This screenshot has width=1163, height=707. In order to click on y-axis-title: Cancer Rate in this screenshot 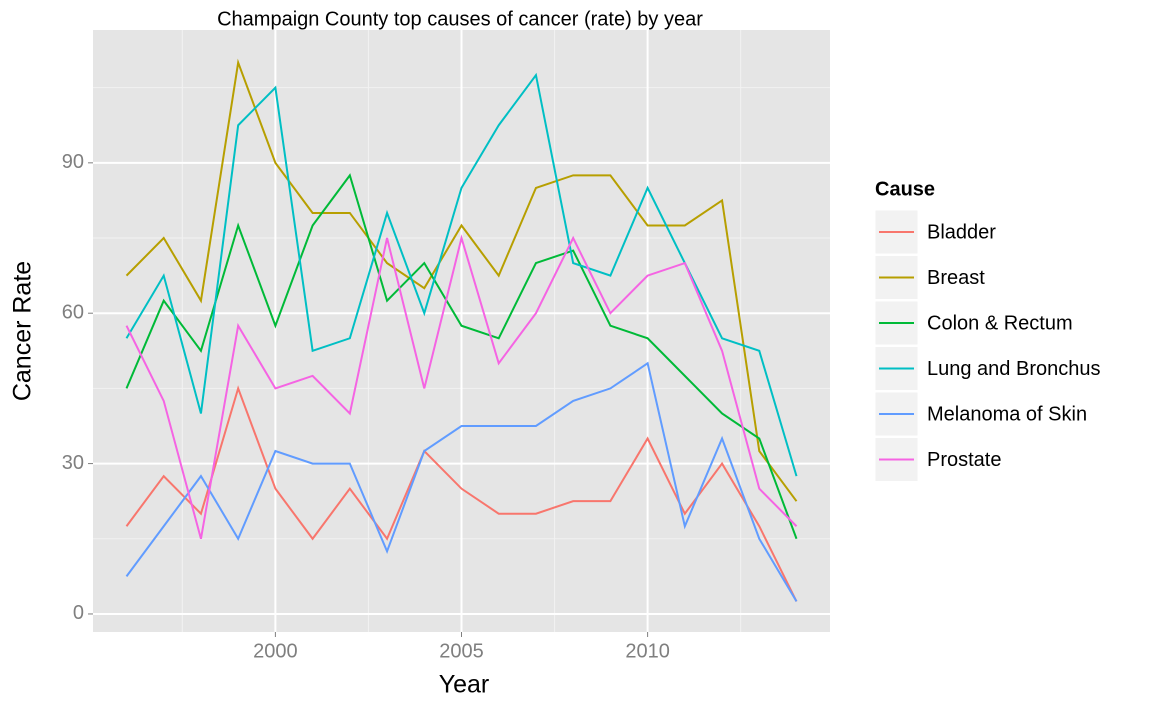, I will do `click(23, 331)`.